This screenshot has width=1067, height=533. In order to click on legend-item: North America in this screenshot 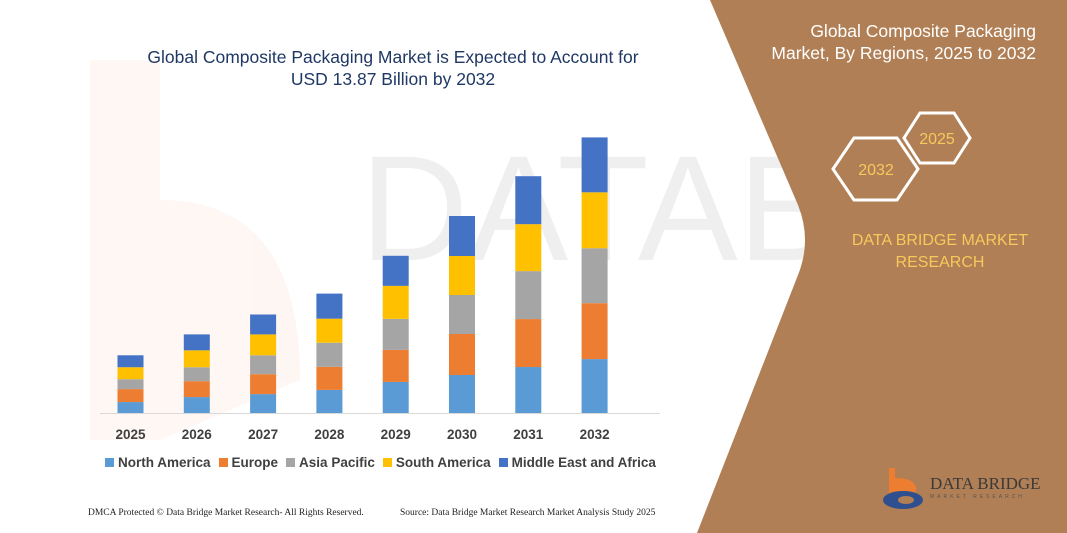, I will do `click(158, 462)`.